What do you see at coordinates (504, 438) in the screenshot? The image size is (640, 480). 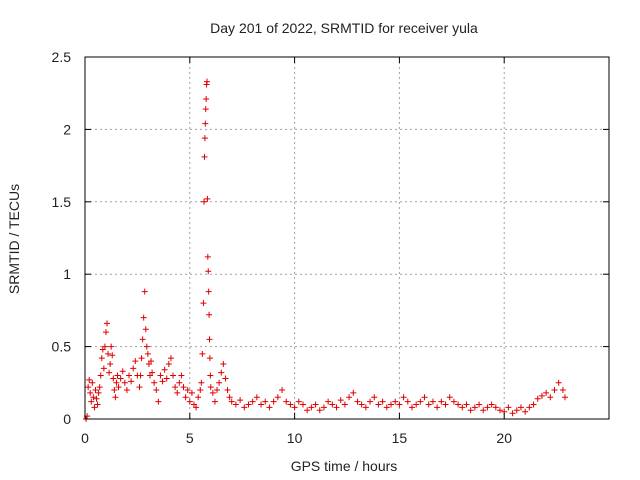 I see `x-tick-label: 20` at bounding box center [504, 438].